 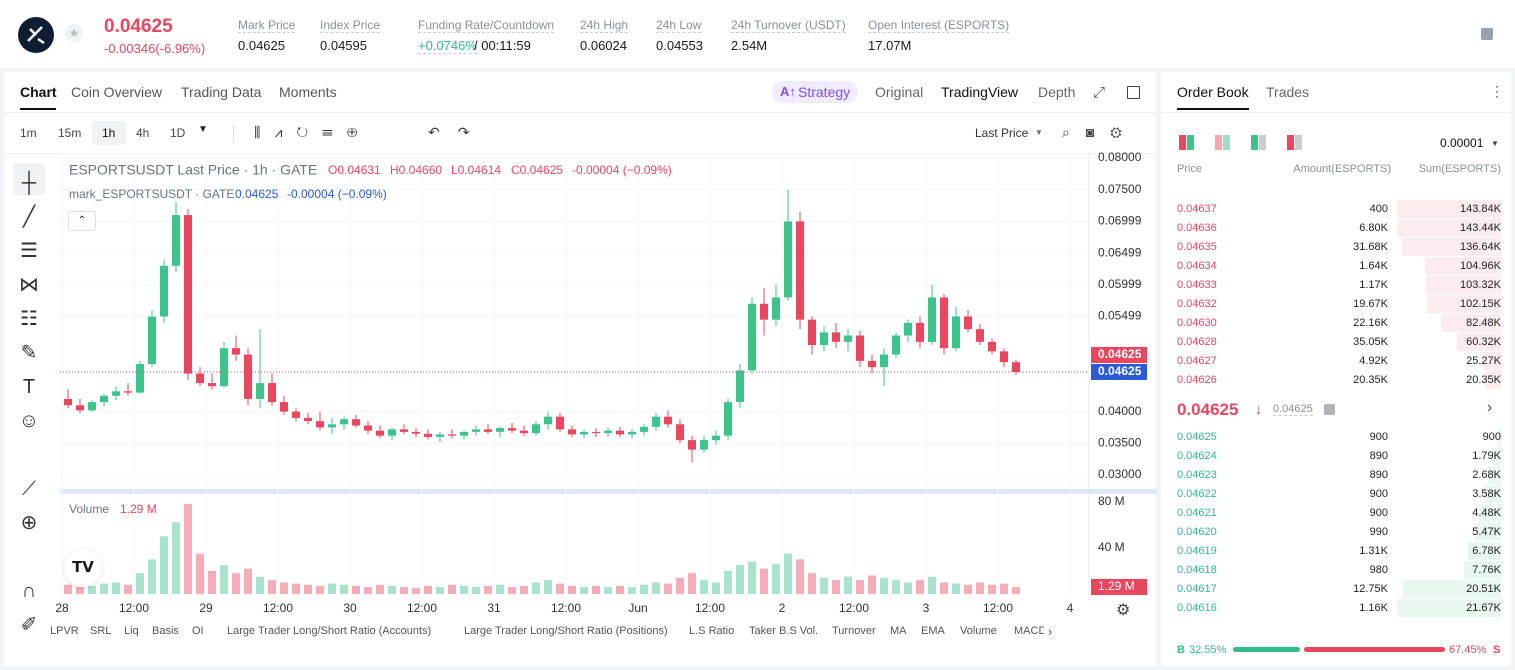 I want to click on stat-label: Funding Rate/Countdown, so click(x=486, y=25).